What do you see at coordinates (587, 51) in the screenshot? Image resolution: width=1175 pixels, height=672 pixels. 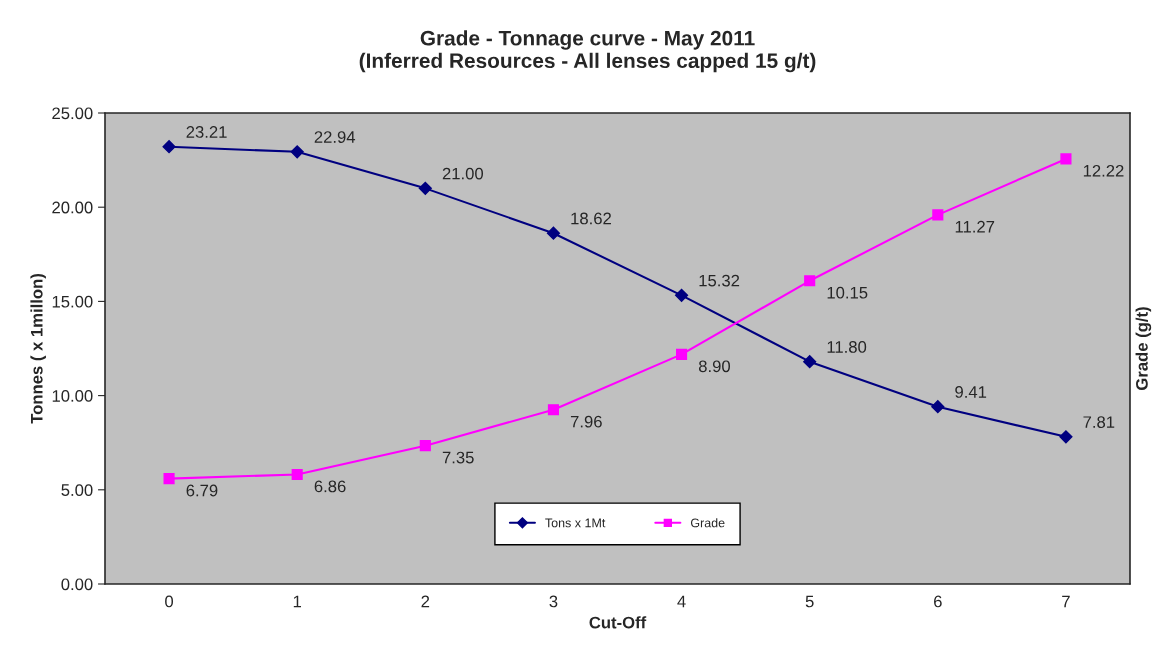 I see `chart-title: Grade - Tonnage curve - May 2011 (Inferred Resources - All lenses capped 15 g/t)` at bounding box center [587, 51].